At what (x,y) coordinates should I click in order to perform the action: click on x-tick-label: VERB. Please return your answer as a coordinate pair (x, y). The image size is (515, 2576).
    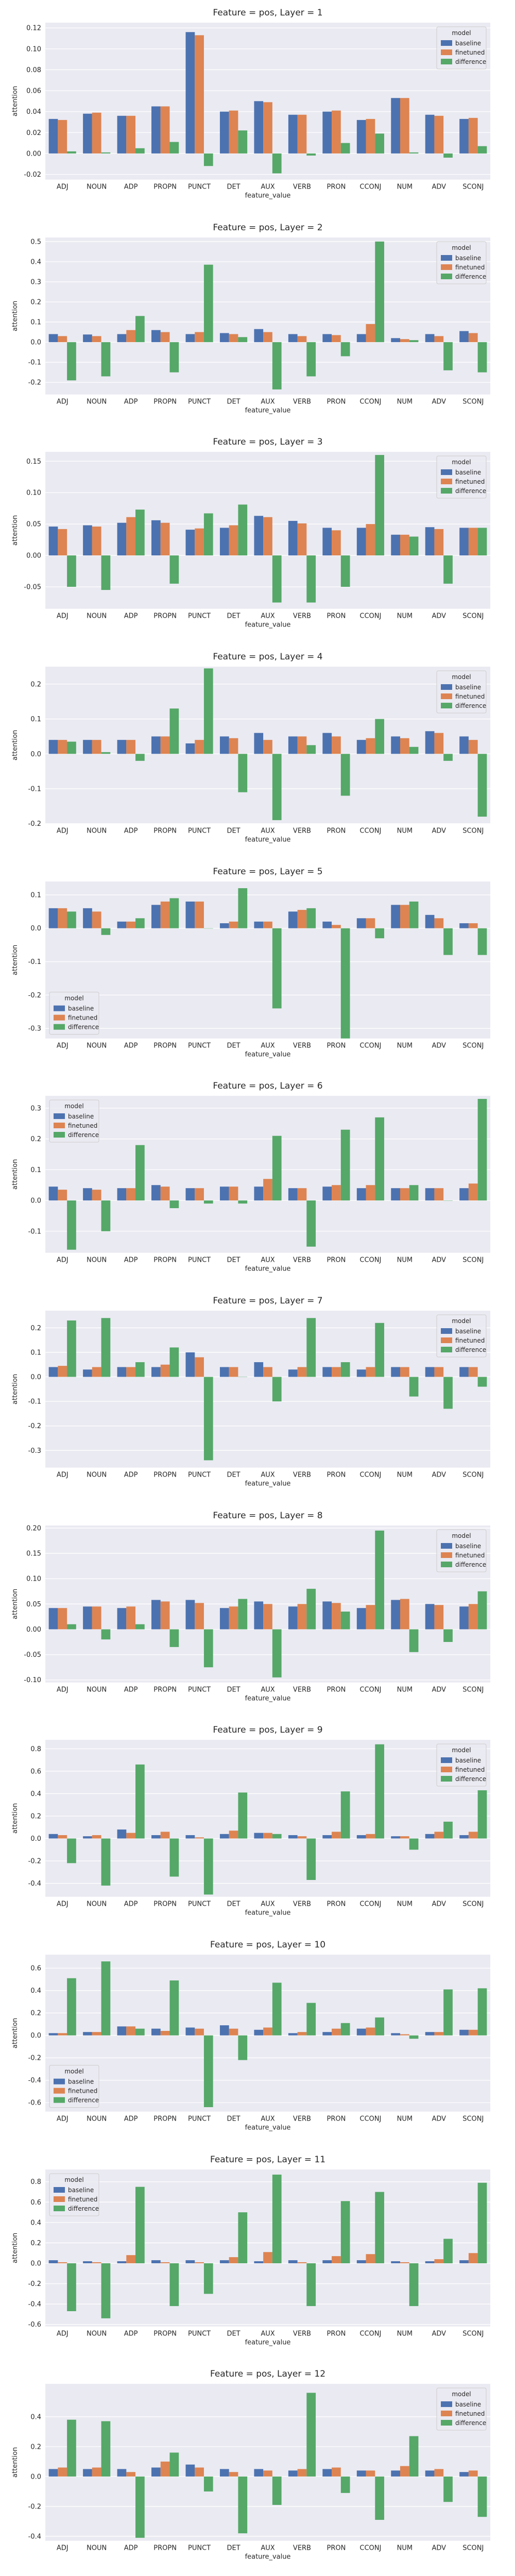
    Looking at the image, I should click on (302, 401).